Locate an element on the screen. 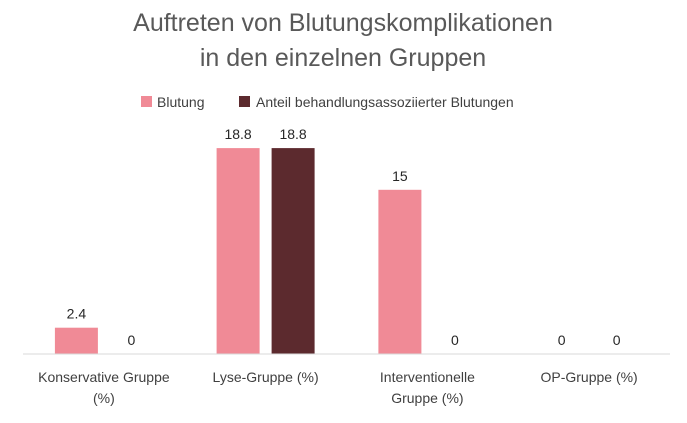  data-label-blutung-3: 15 is located at coordinates (400, 176).